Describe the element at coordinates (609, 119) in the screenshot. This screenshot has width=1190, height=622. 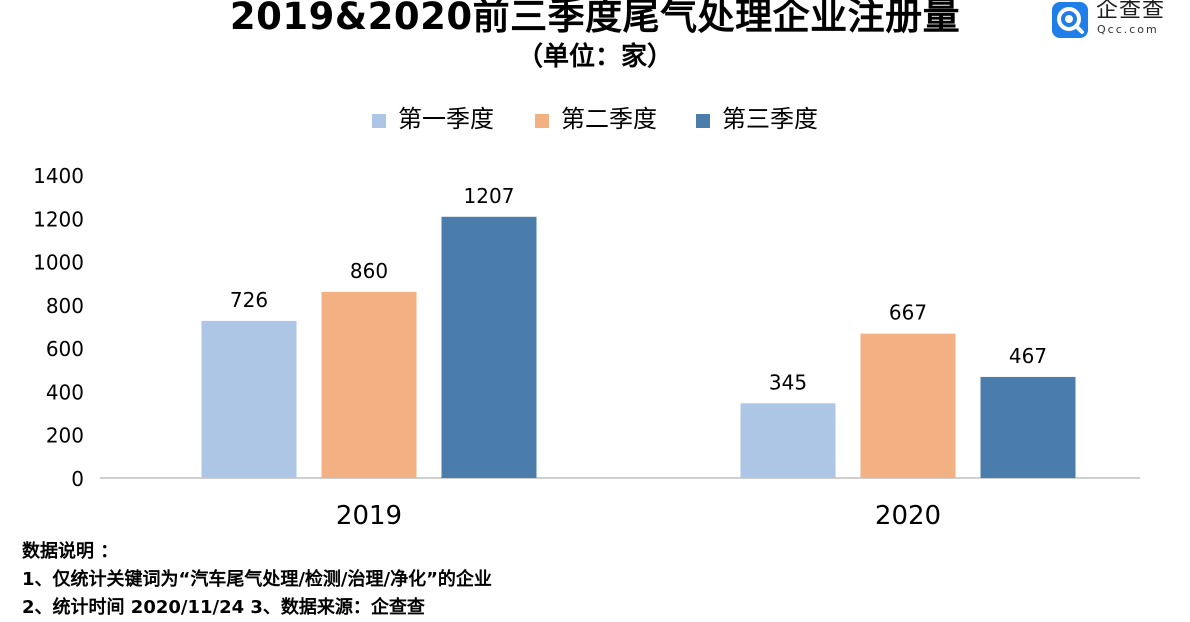
I see `legend-label-q2: 第二季度` at that location.